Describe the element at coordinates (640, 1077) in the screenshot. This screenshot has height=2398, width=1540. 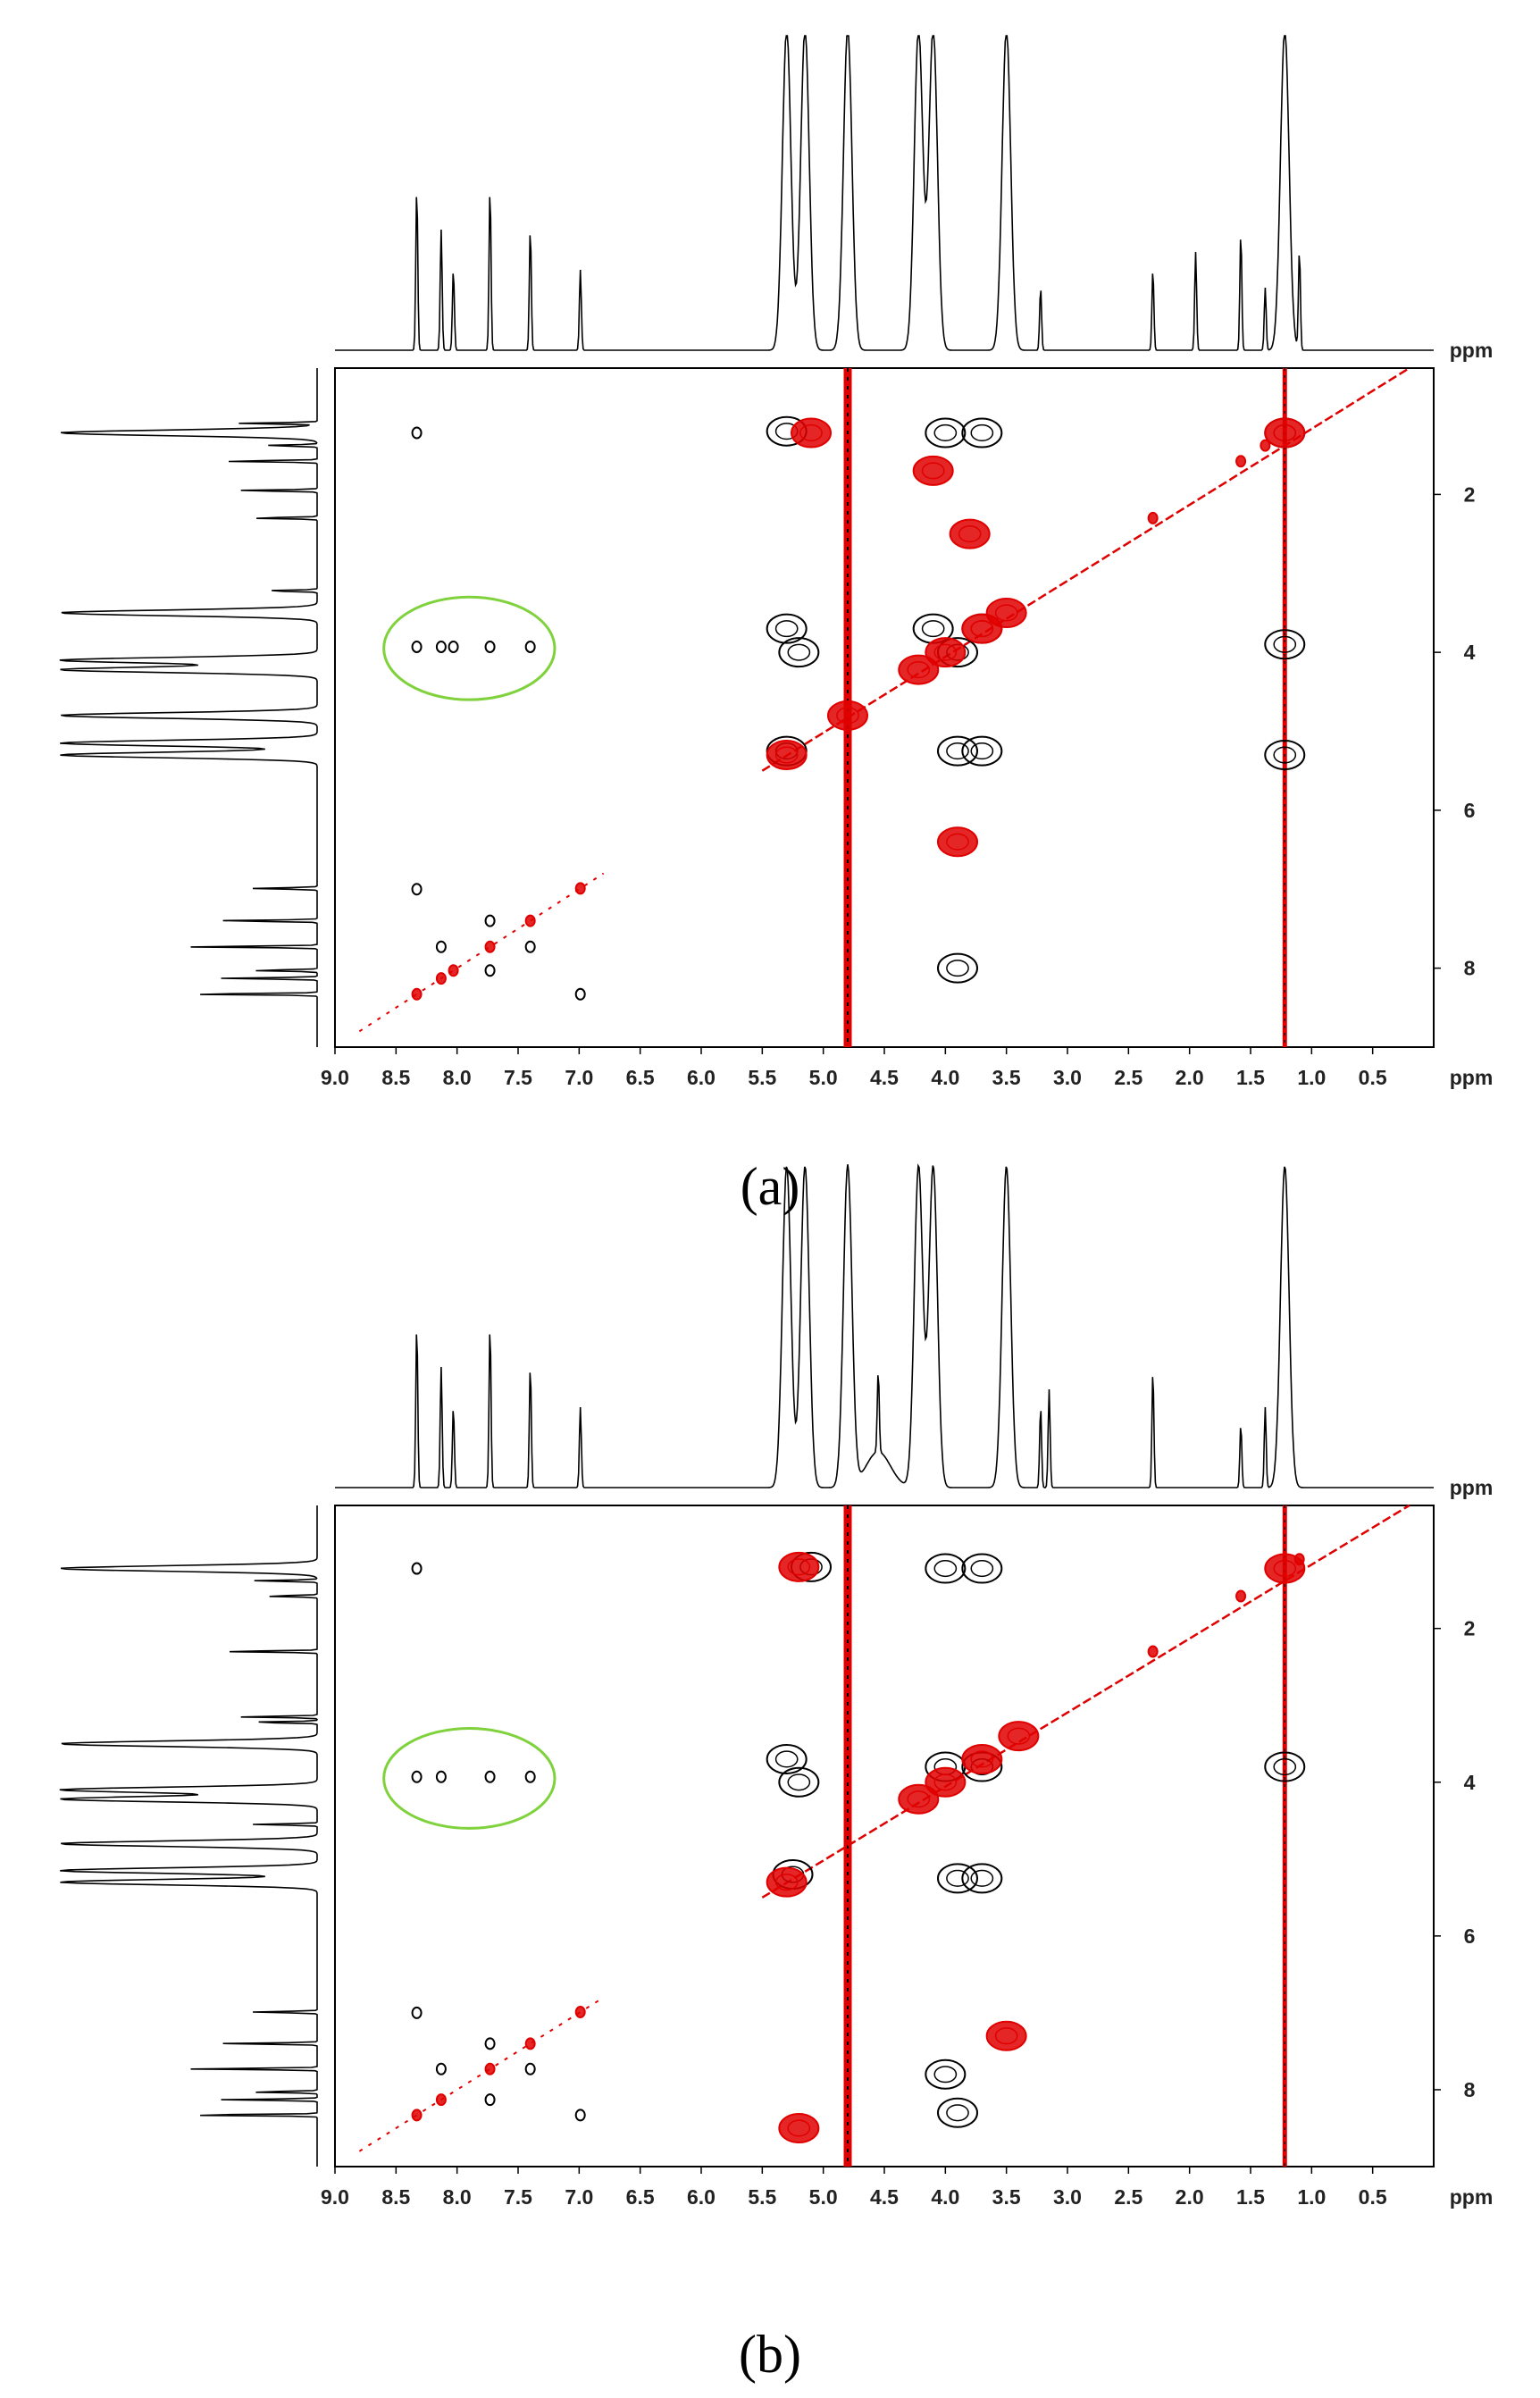
I see `x-tick-label: 6.5` at that location.